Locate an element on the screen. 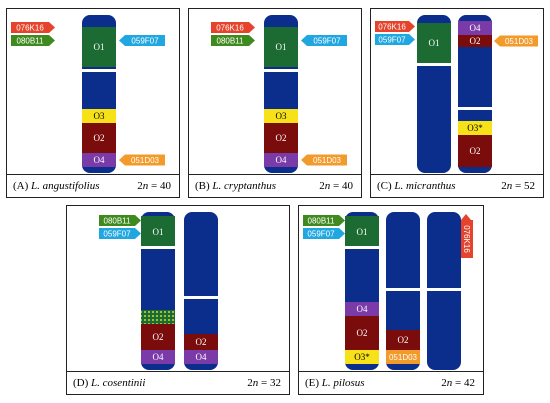 The image size is (550, 403). label-o2-left: O2 is located at coordinates (158, 337).